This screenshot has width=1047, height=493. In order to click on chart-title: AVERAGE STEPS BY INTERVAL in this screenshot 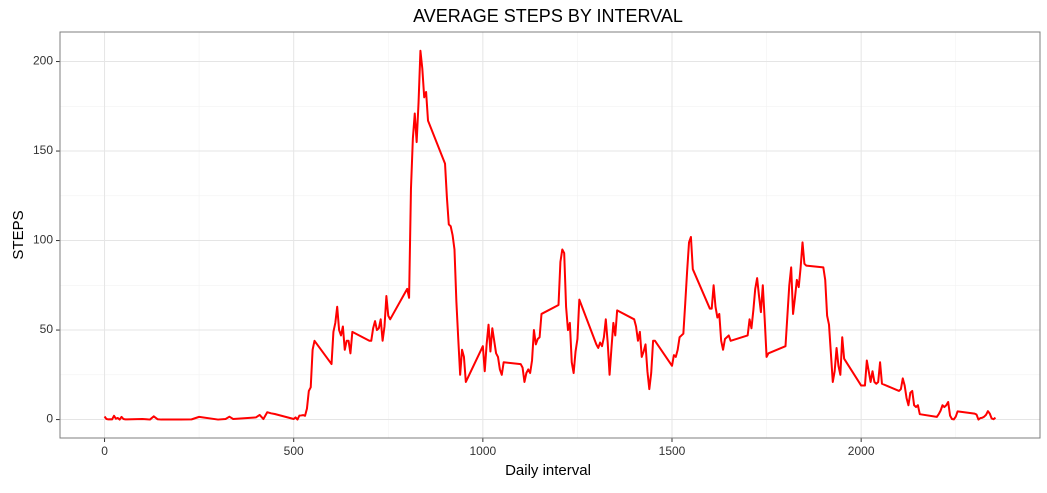, I will do `click(548, 16)`.